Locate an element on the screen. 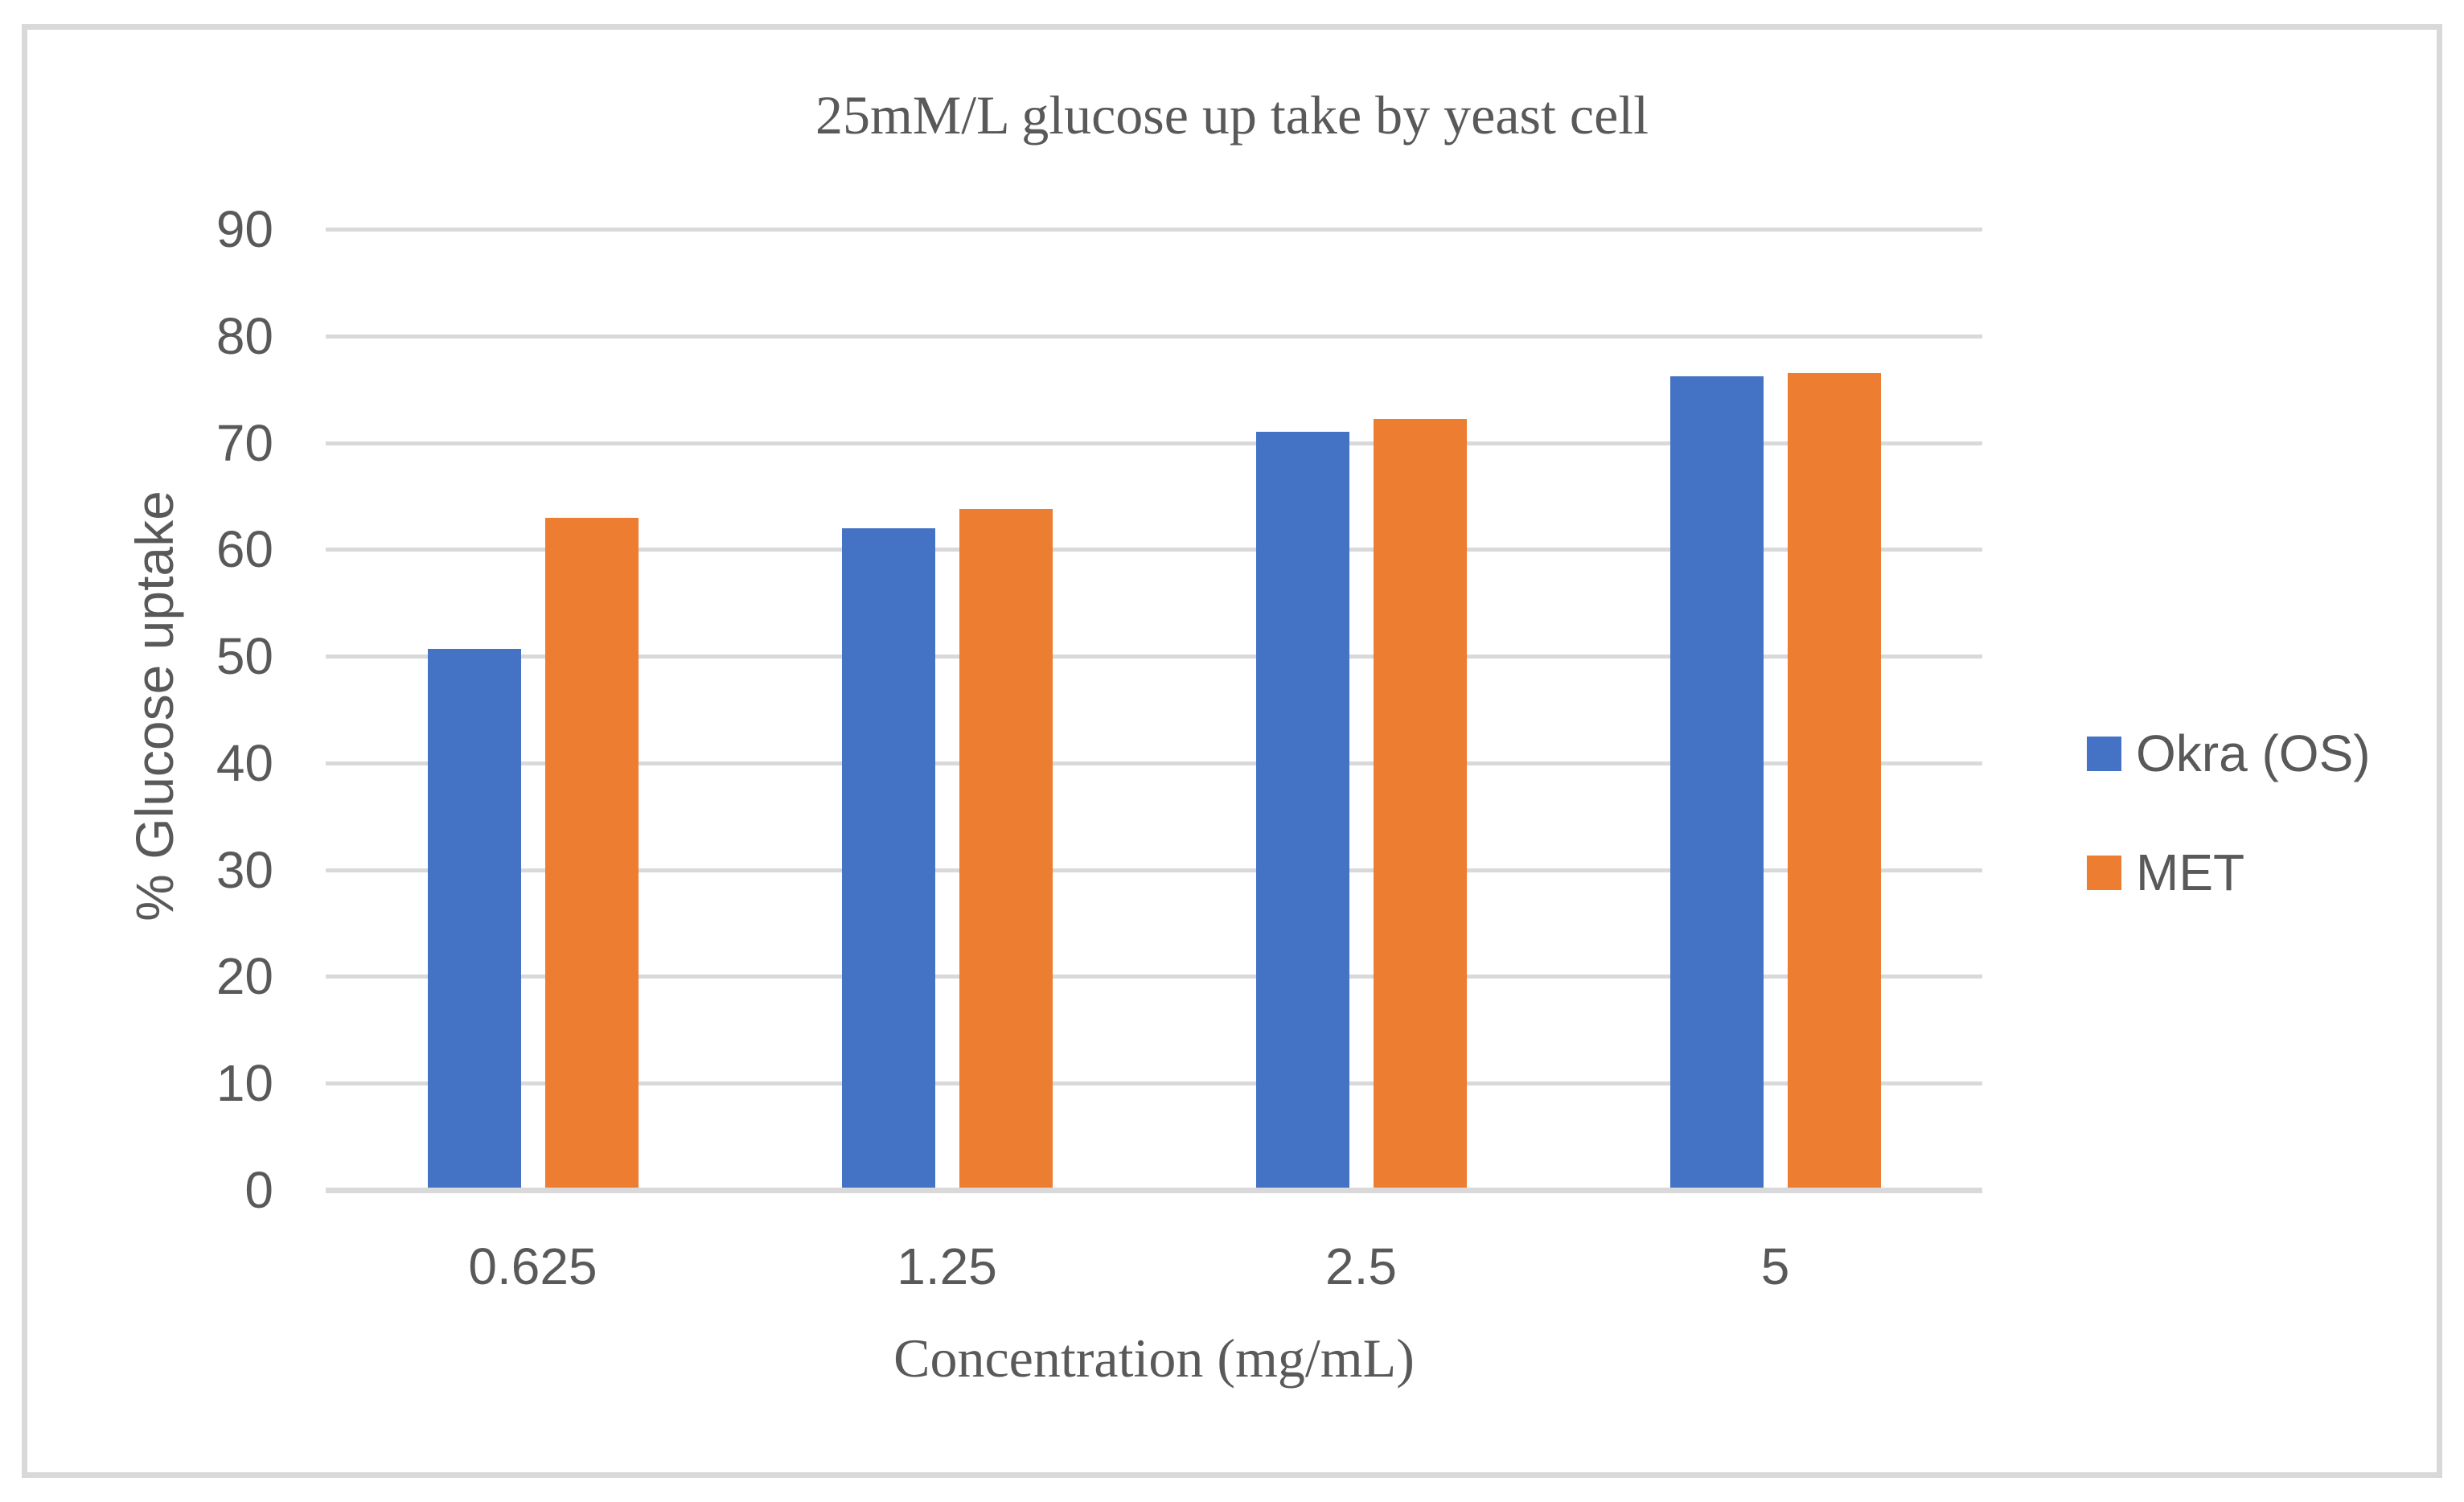 The height and width of the screenshot is (1502, 2464). y-axis-tick-30: 30 is located at coordinates (244, 869).